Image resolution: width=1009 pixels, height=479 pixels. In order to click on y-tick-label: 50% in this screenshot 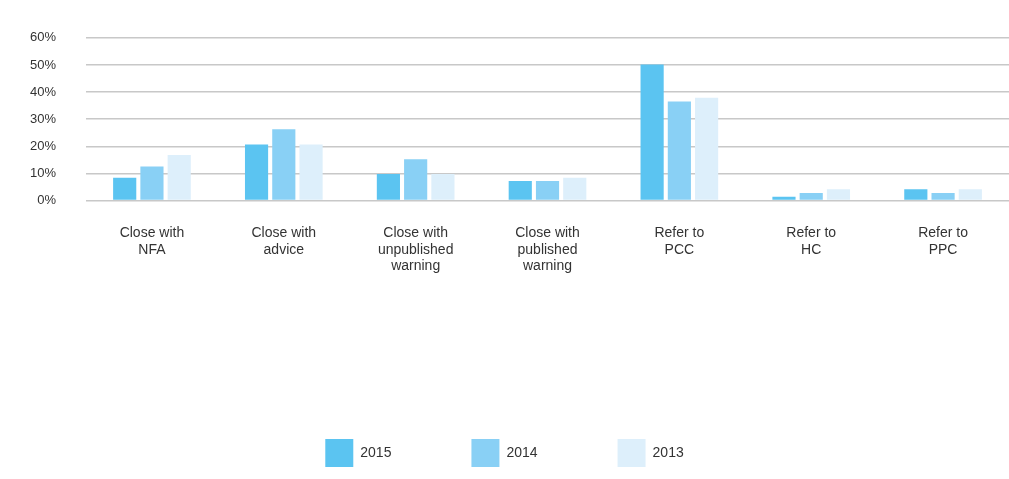, I will do `click(43, 64)`.